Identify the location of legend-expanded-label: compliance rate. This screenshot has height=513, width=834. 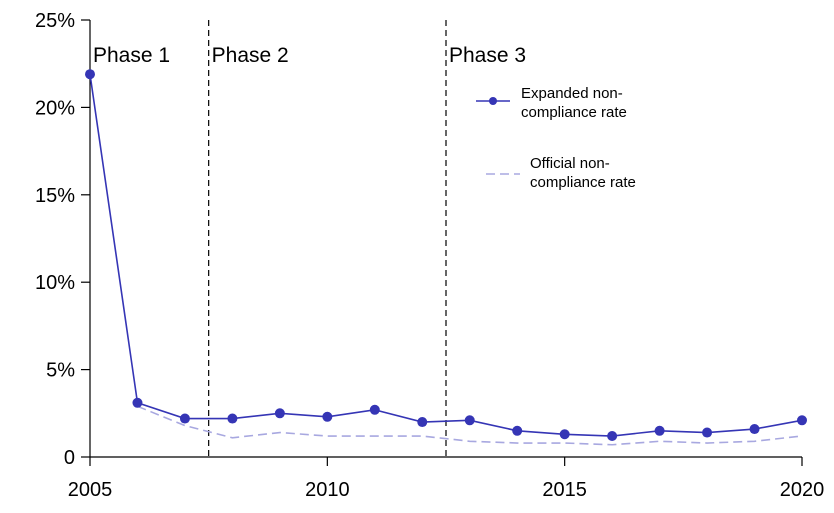
(574, 112).